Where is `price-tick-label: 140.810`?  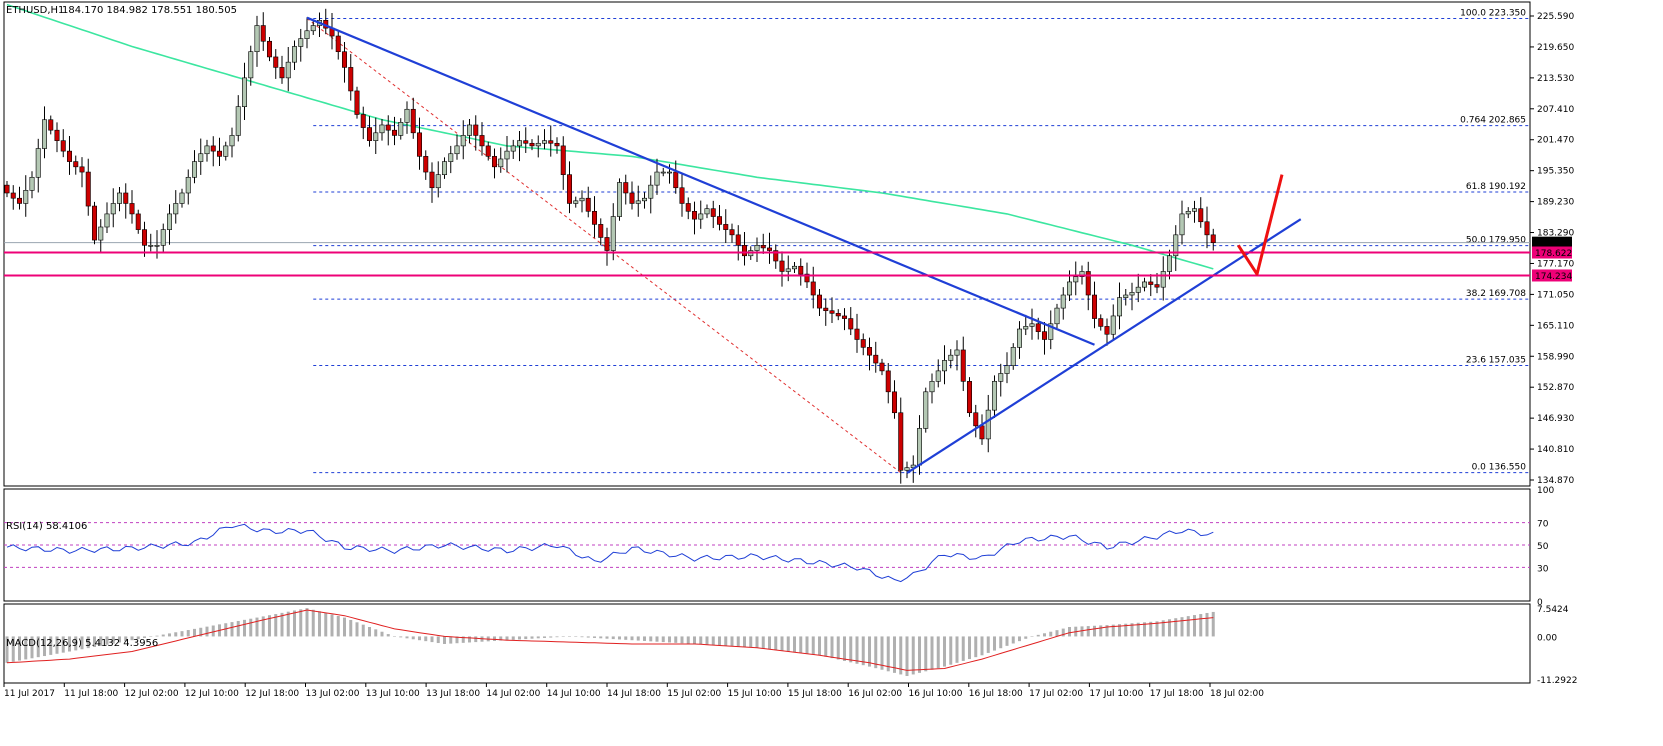 price-tick-label: 140.810 is located at coordinates (1555, 450).